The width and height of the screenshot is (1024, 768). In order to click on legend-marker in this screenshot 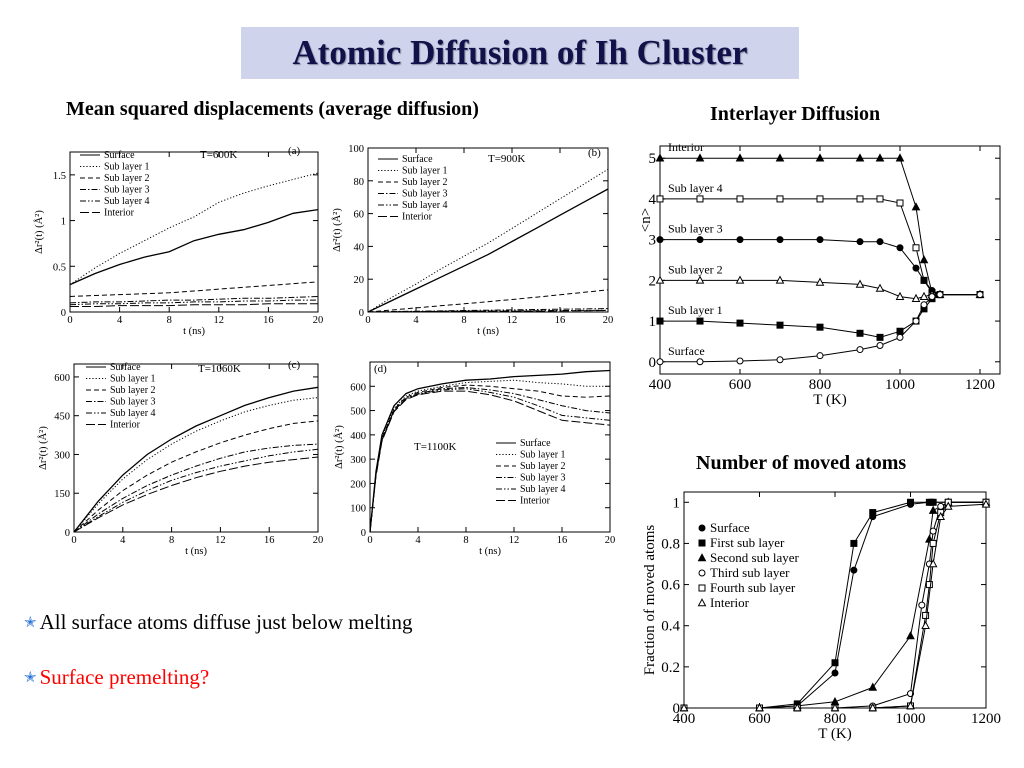, I will do `click(702, 528)`.